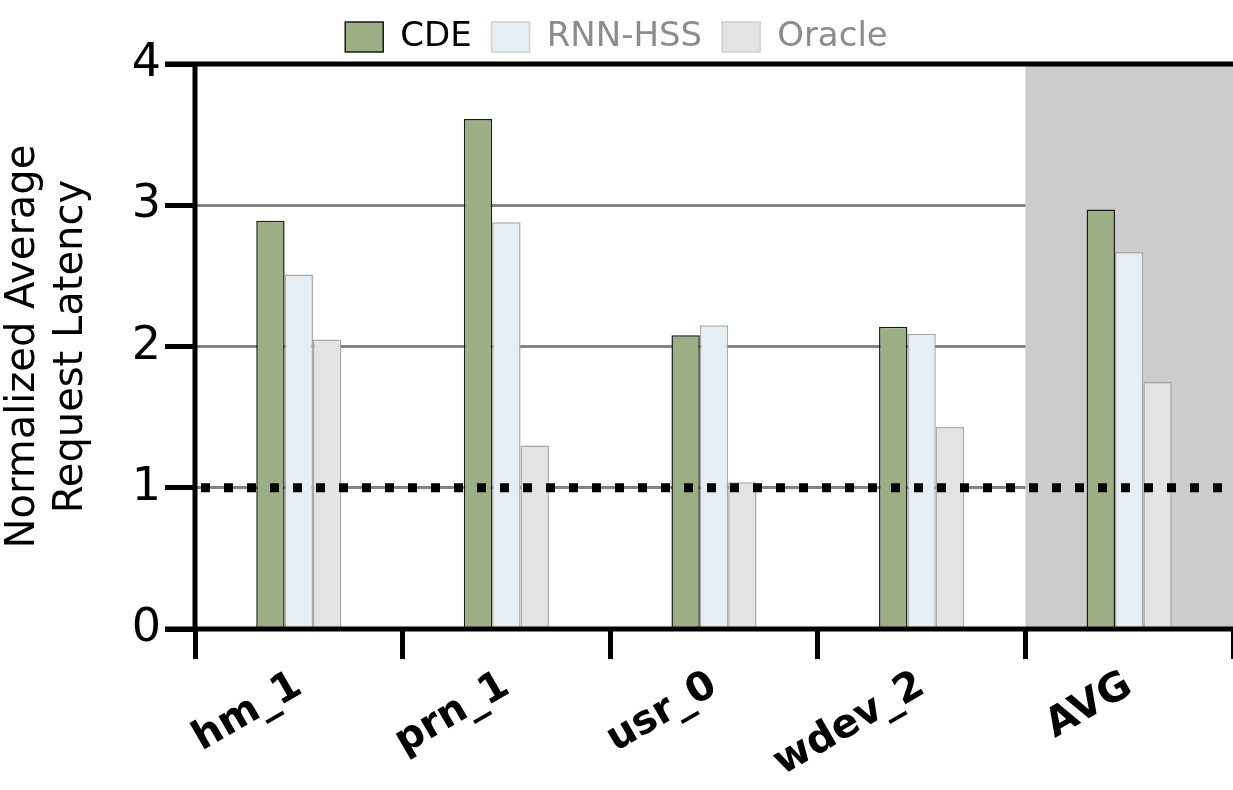 The image size is (1233, 790). What do you see at coordinates (146, 483) in the screenshot?
I see `y-tick-label: 1` at bounding box center [146, 483].